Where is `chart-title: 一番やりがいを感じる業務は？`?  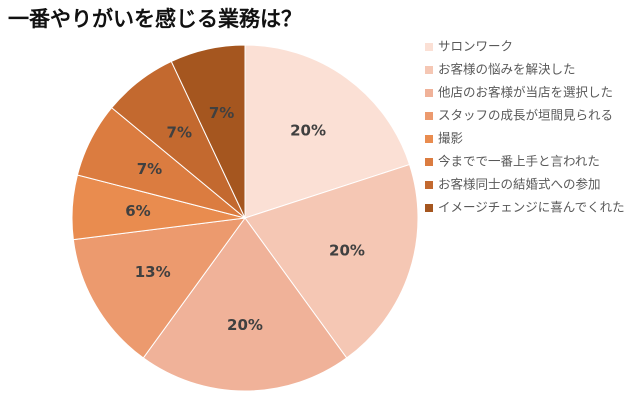
chart-title: 一番やりがいを感じる業務は？ is located at coordinates (155, 19).